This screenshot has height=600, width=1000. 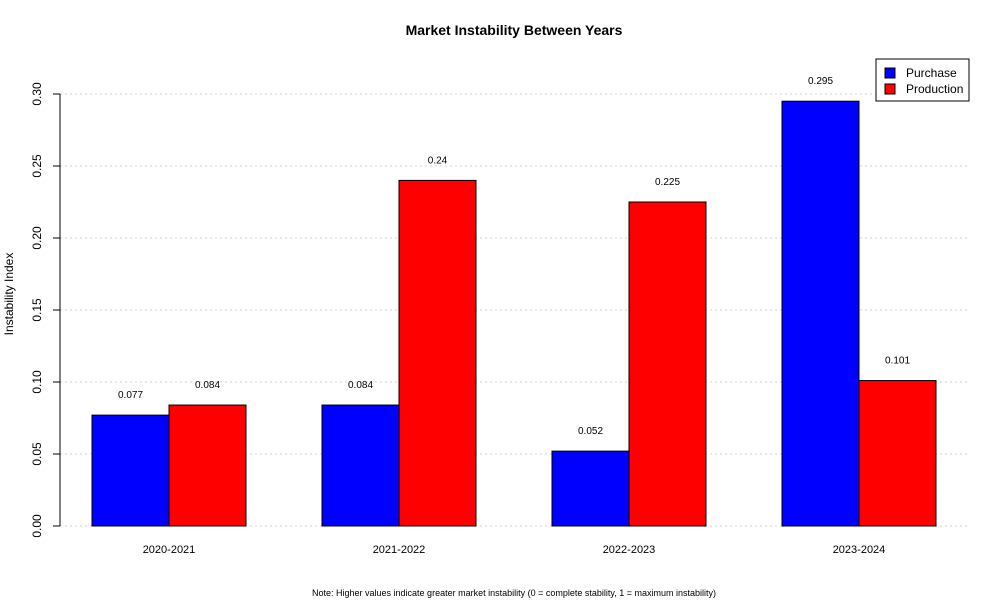 What do you see at coordinates (37, 238) in the screenshot?
I see `y-tick-label: 0.20` at bounding box center [37, 238].